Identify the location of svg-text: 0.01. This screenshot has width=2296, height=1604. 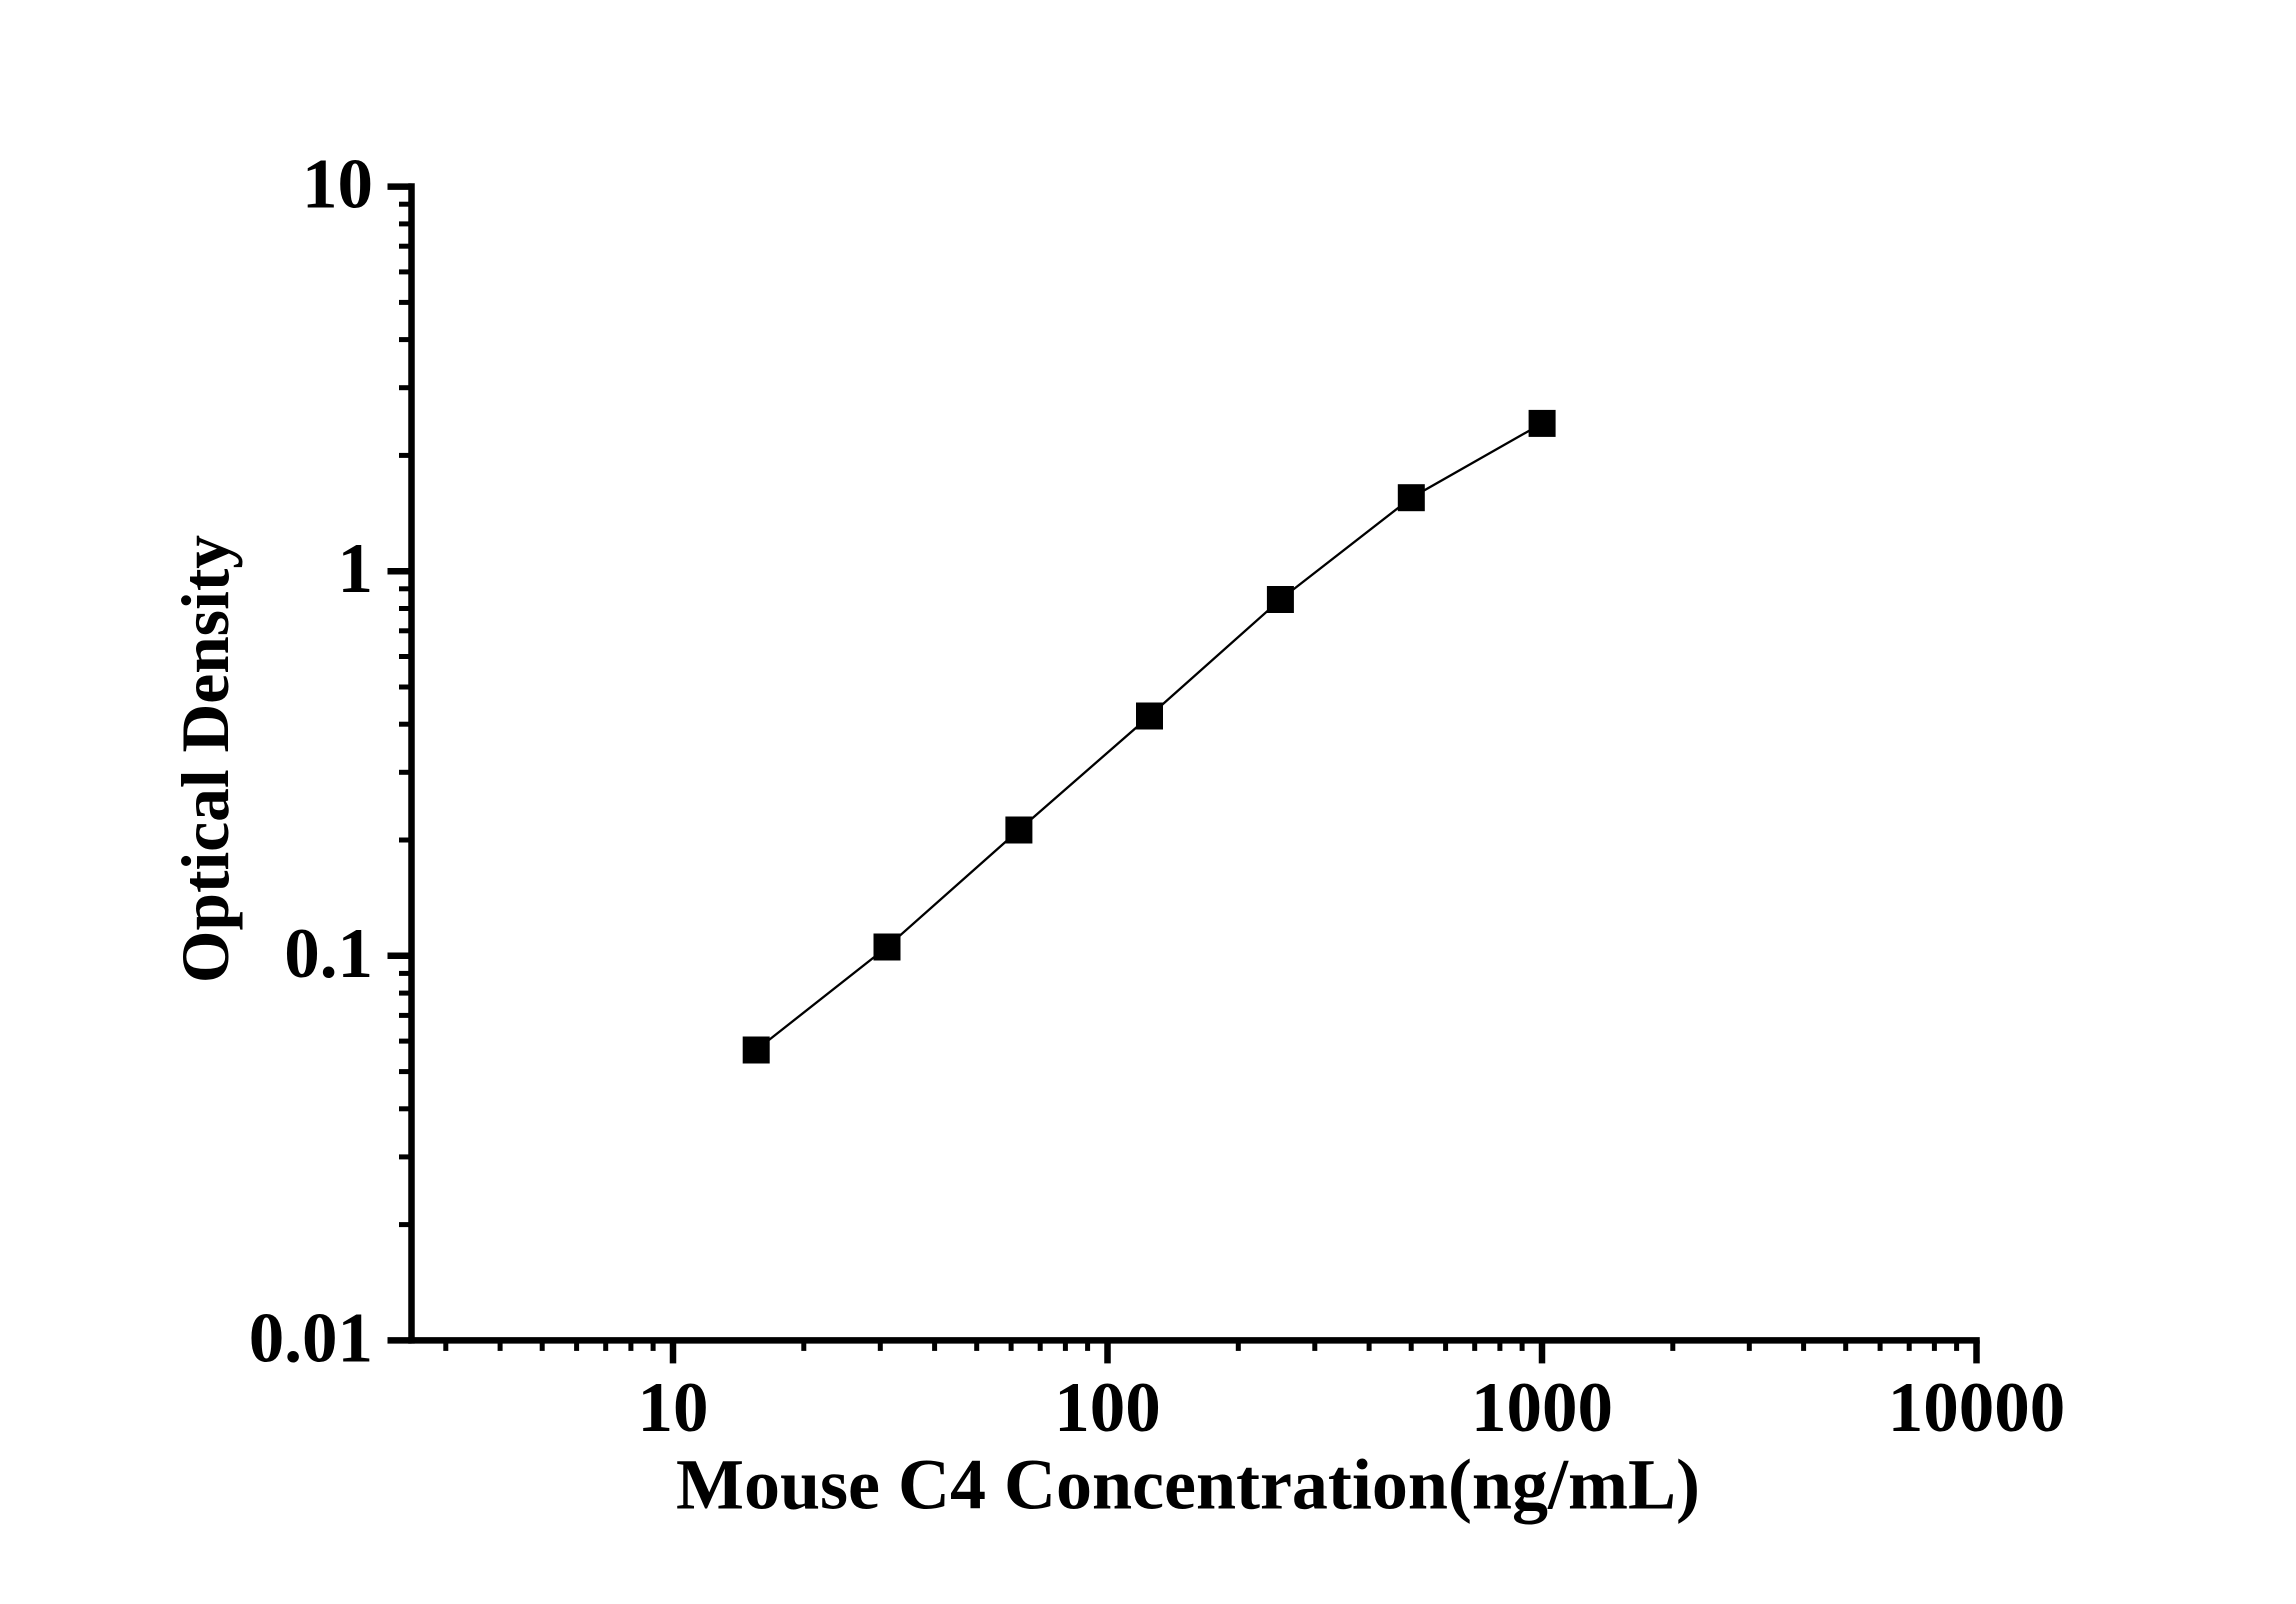
(311, 1338).